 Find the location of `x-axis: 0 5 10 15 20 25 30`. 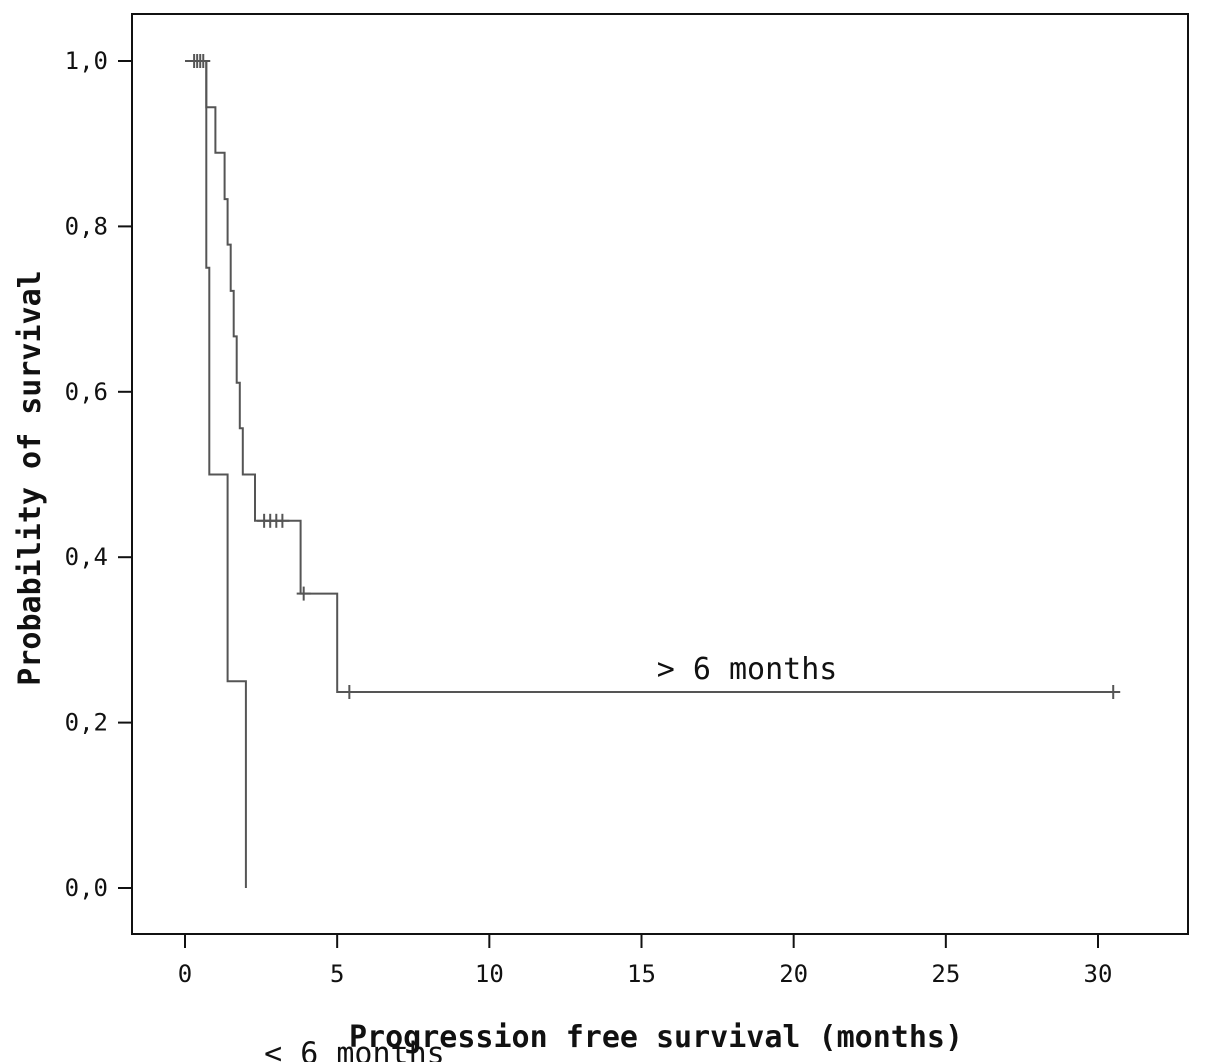

x-axis: 0 5 10 15 20 25 30 is located at coordinates (645, 961).